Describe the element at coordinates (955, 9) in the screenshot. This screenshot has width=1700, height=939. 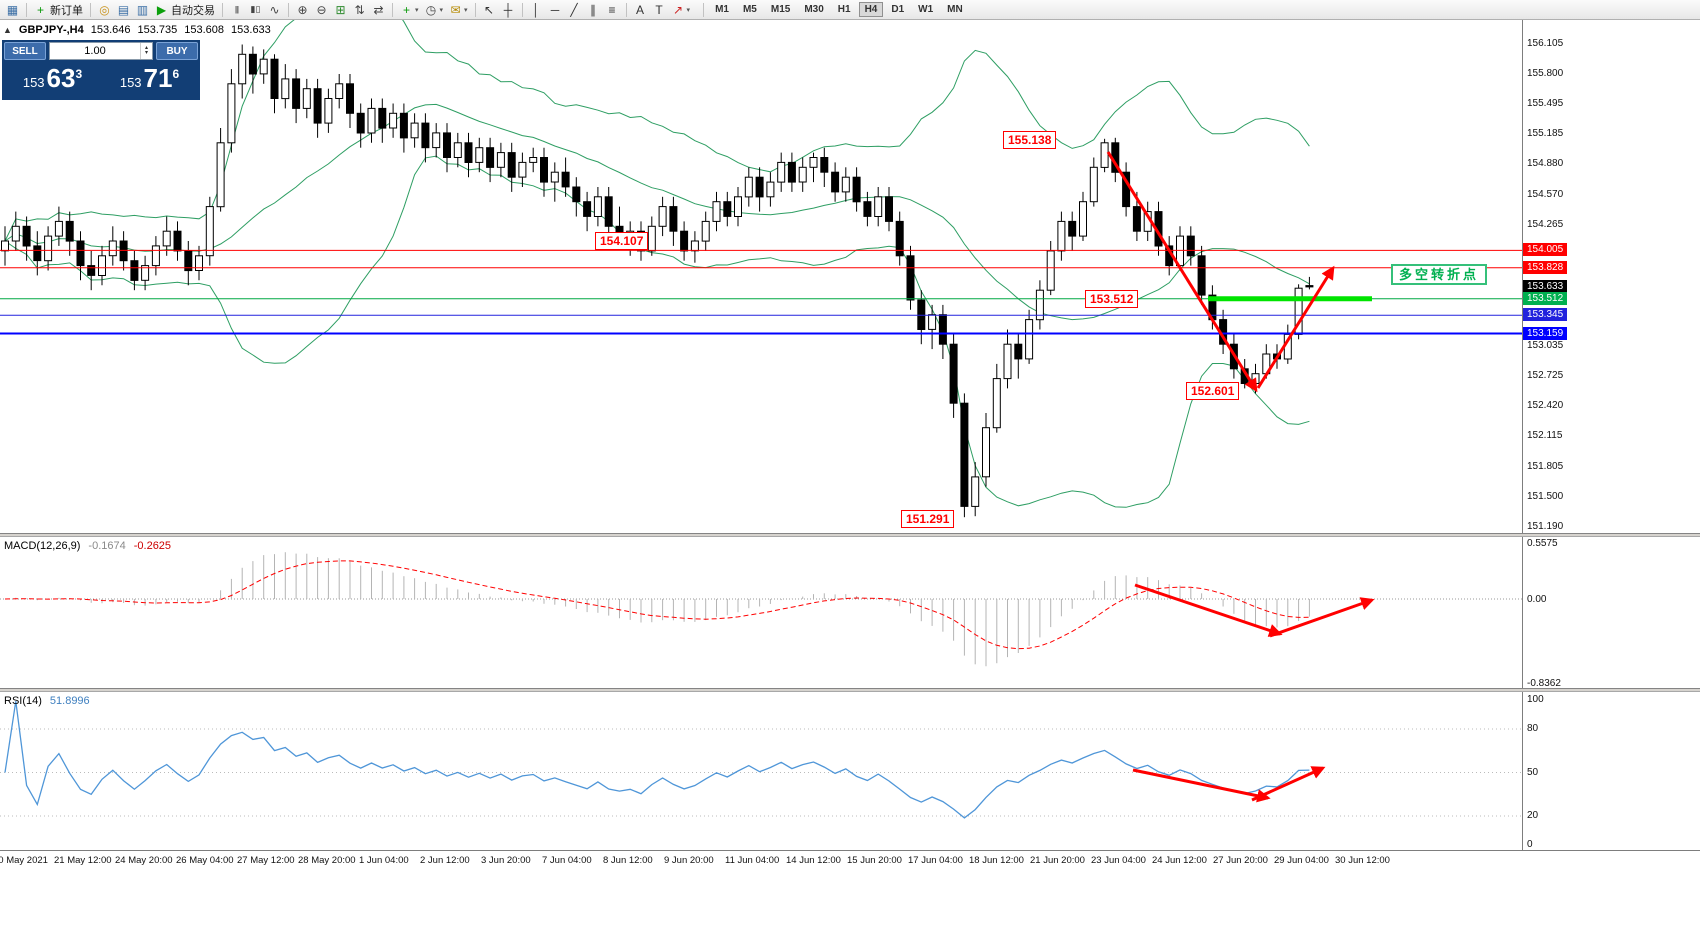
I see `timeframe-mn: MN` at that location.